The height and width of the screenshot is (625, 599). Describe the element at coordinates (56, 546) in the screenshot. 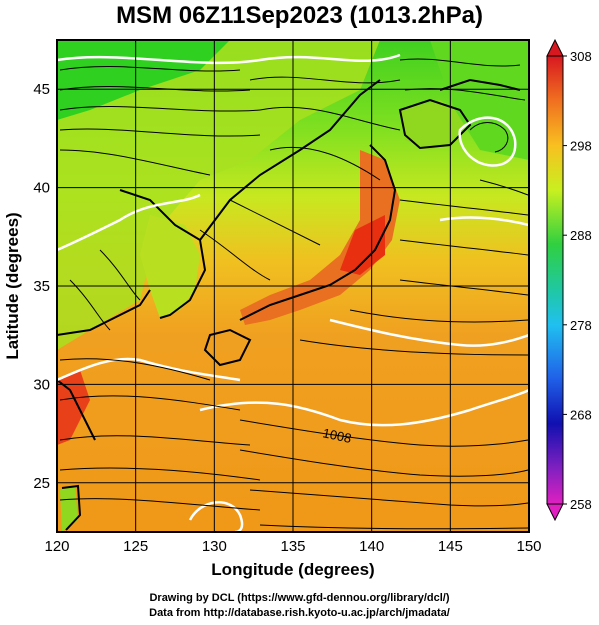

I see `x-tick-label: 120` at that location.